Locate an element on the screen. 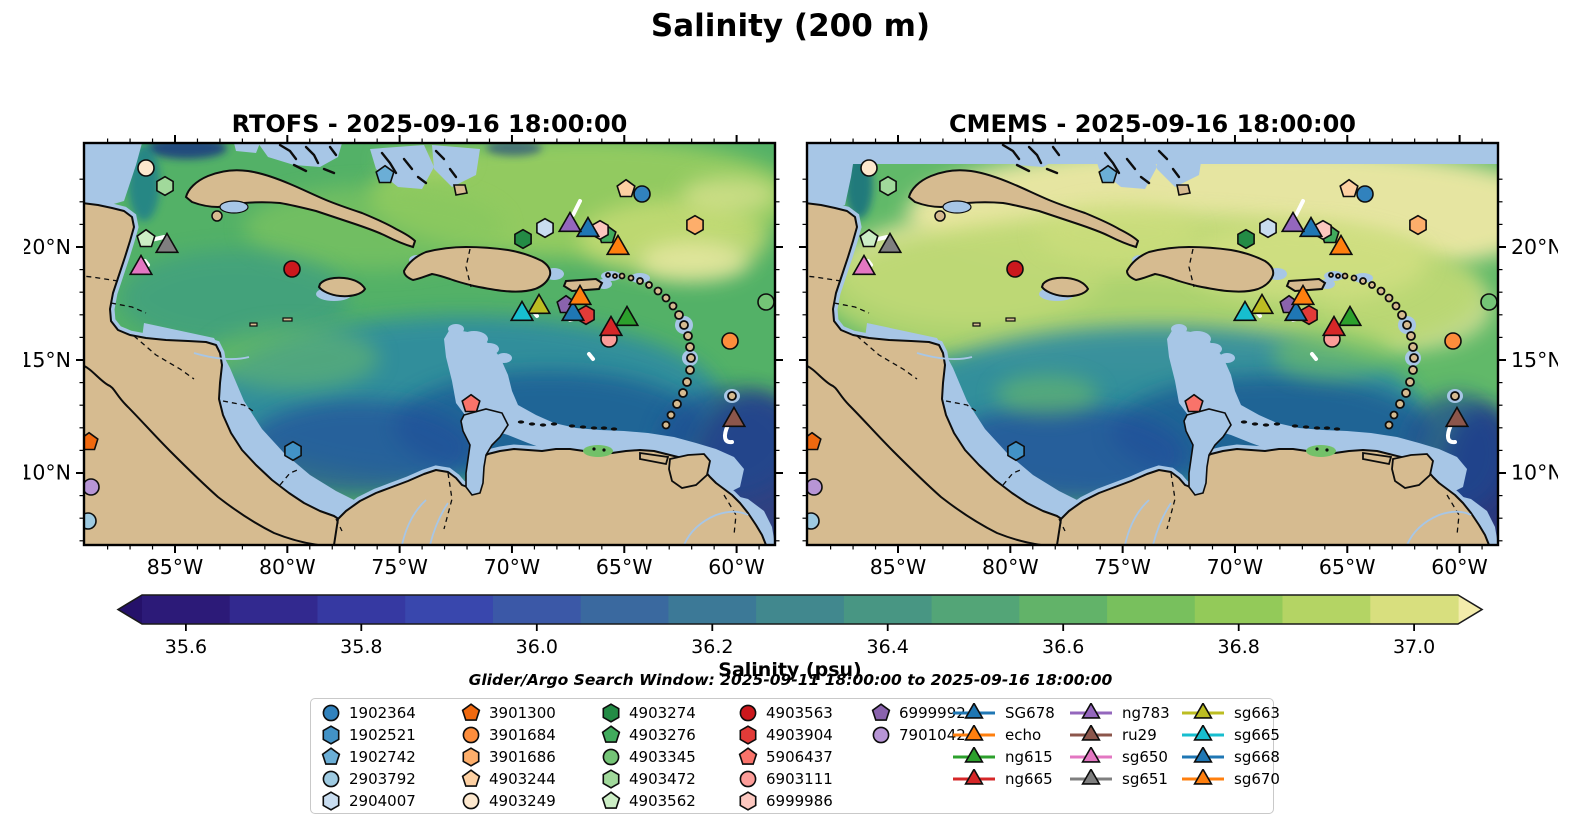  legend-label: 7901042 is located at coordinates (932, 735).